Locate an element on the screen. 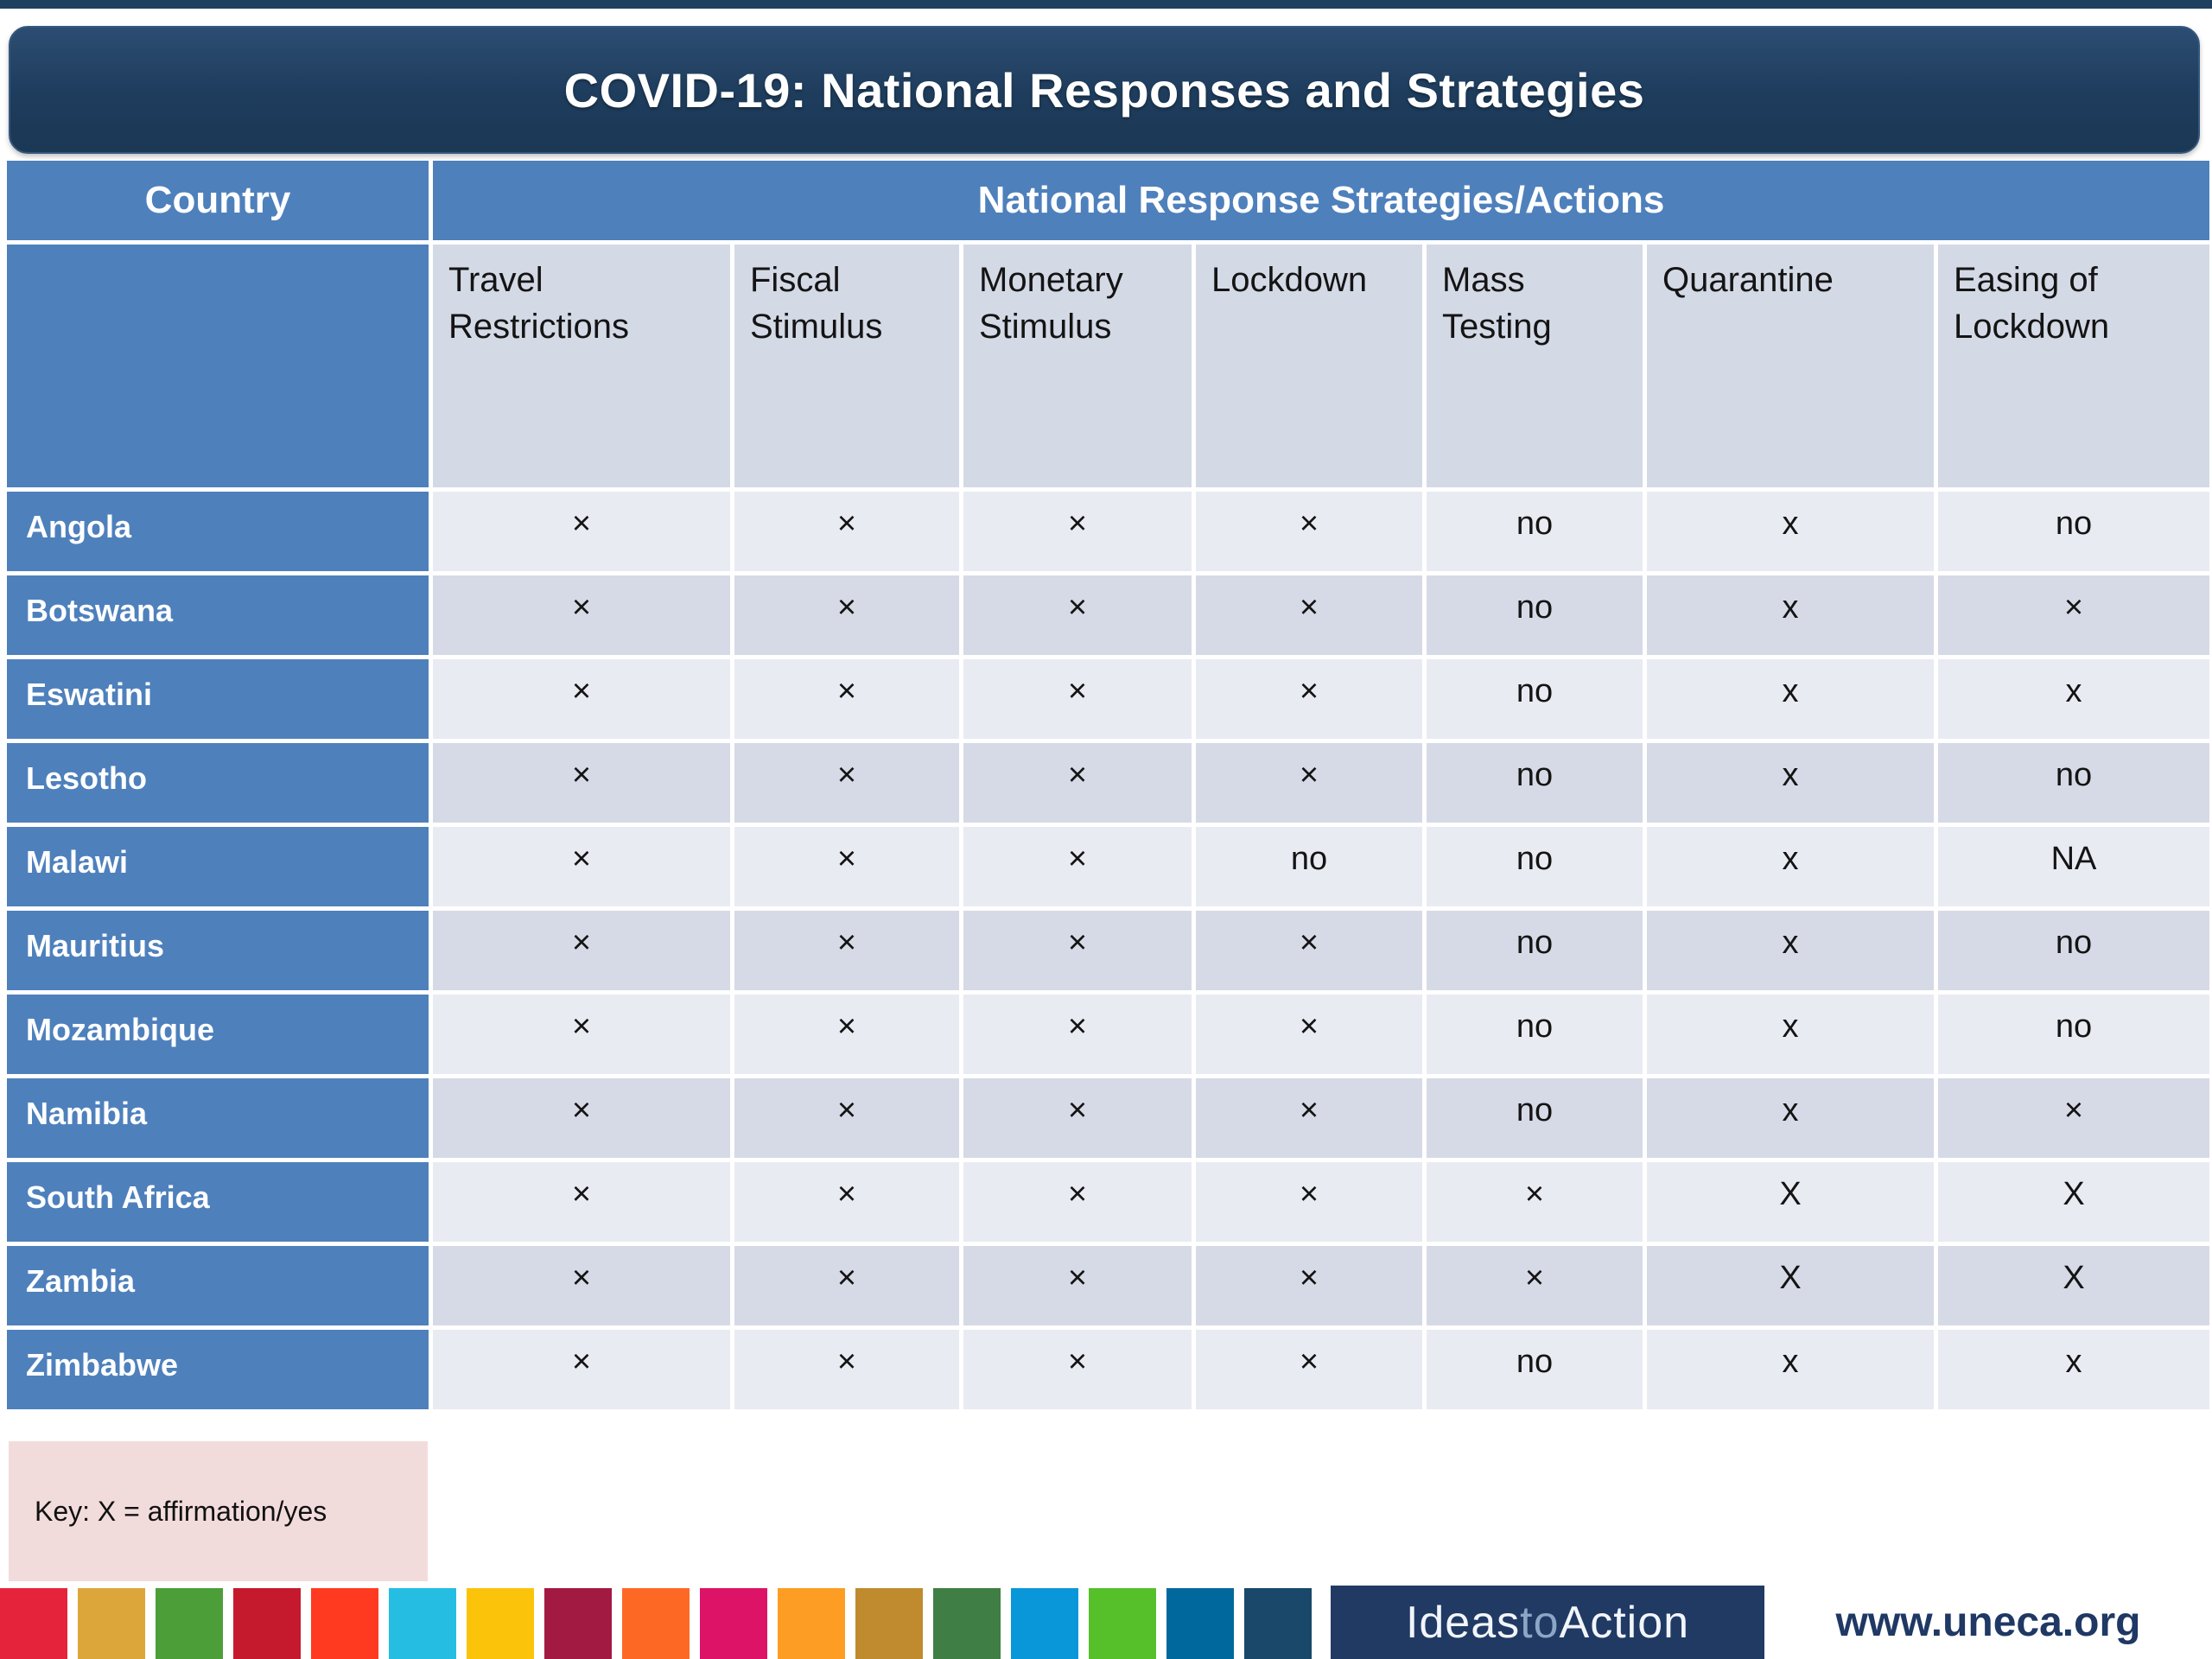  group-header: National Response Strategies/Actions is located at coordinates (1321, 200).